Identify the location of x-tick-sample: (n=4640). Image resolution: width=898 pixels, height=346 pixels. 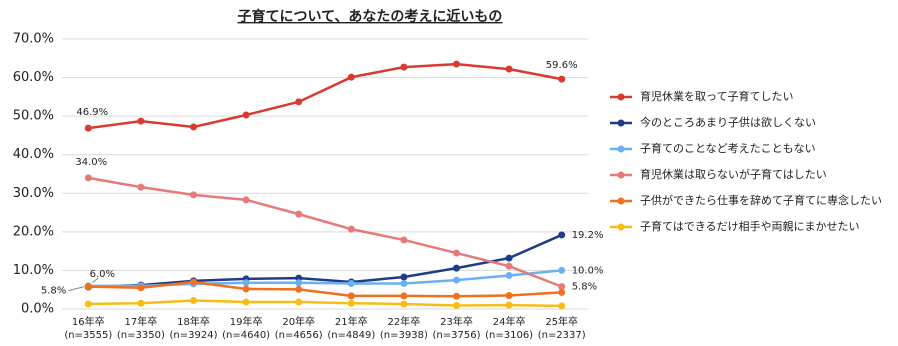
(246, 335).